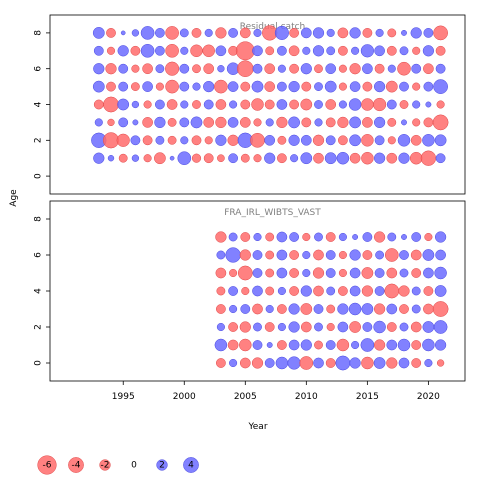 The width and height of the screenshot is (480, 480). Describe the element at coordinates (306, 397) in the screenshot. I see `x-tick-label: 2010` at that location.